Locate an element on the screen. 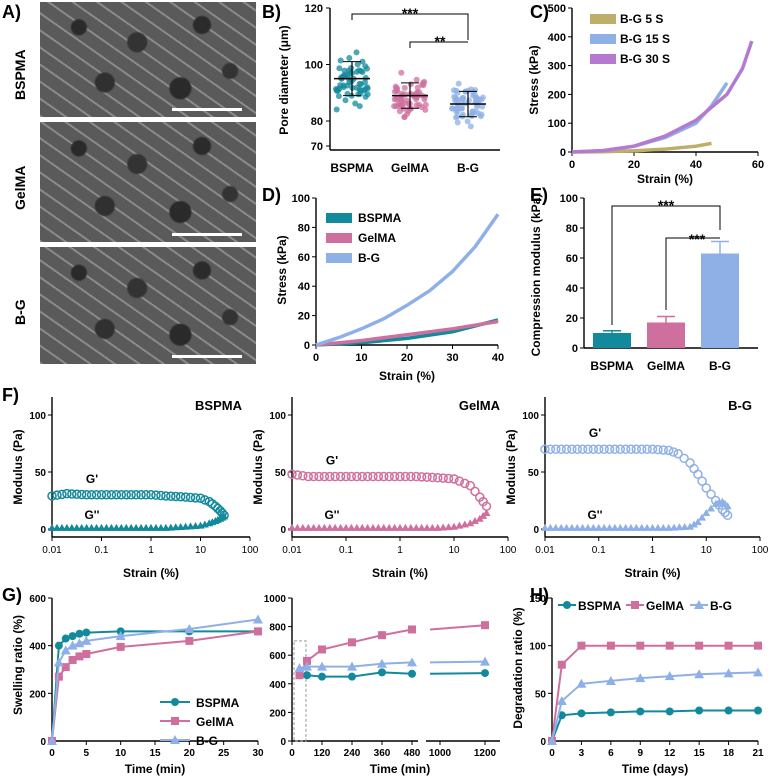 Image resolution: width=772 pixels, height=781 pixels. b-sig-1: *** is located at coordinates (410, 13).